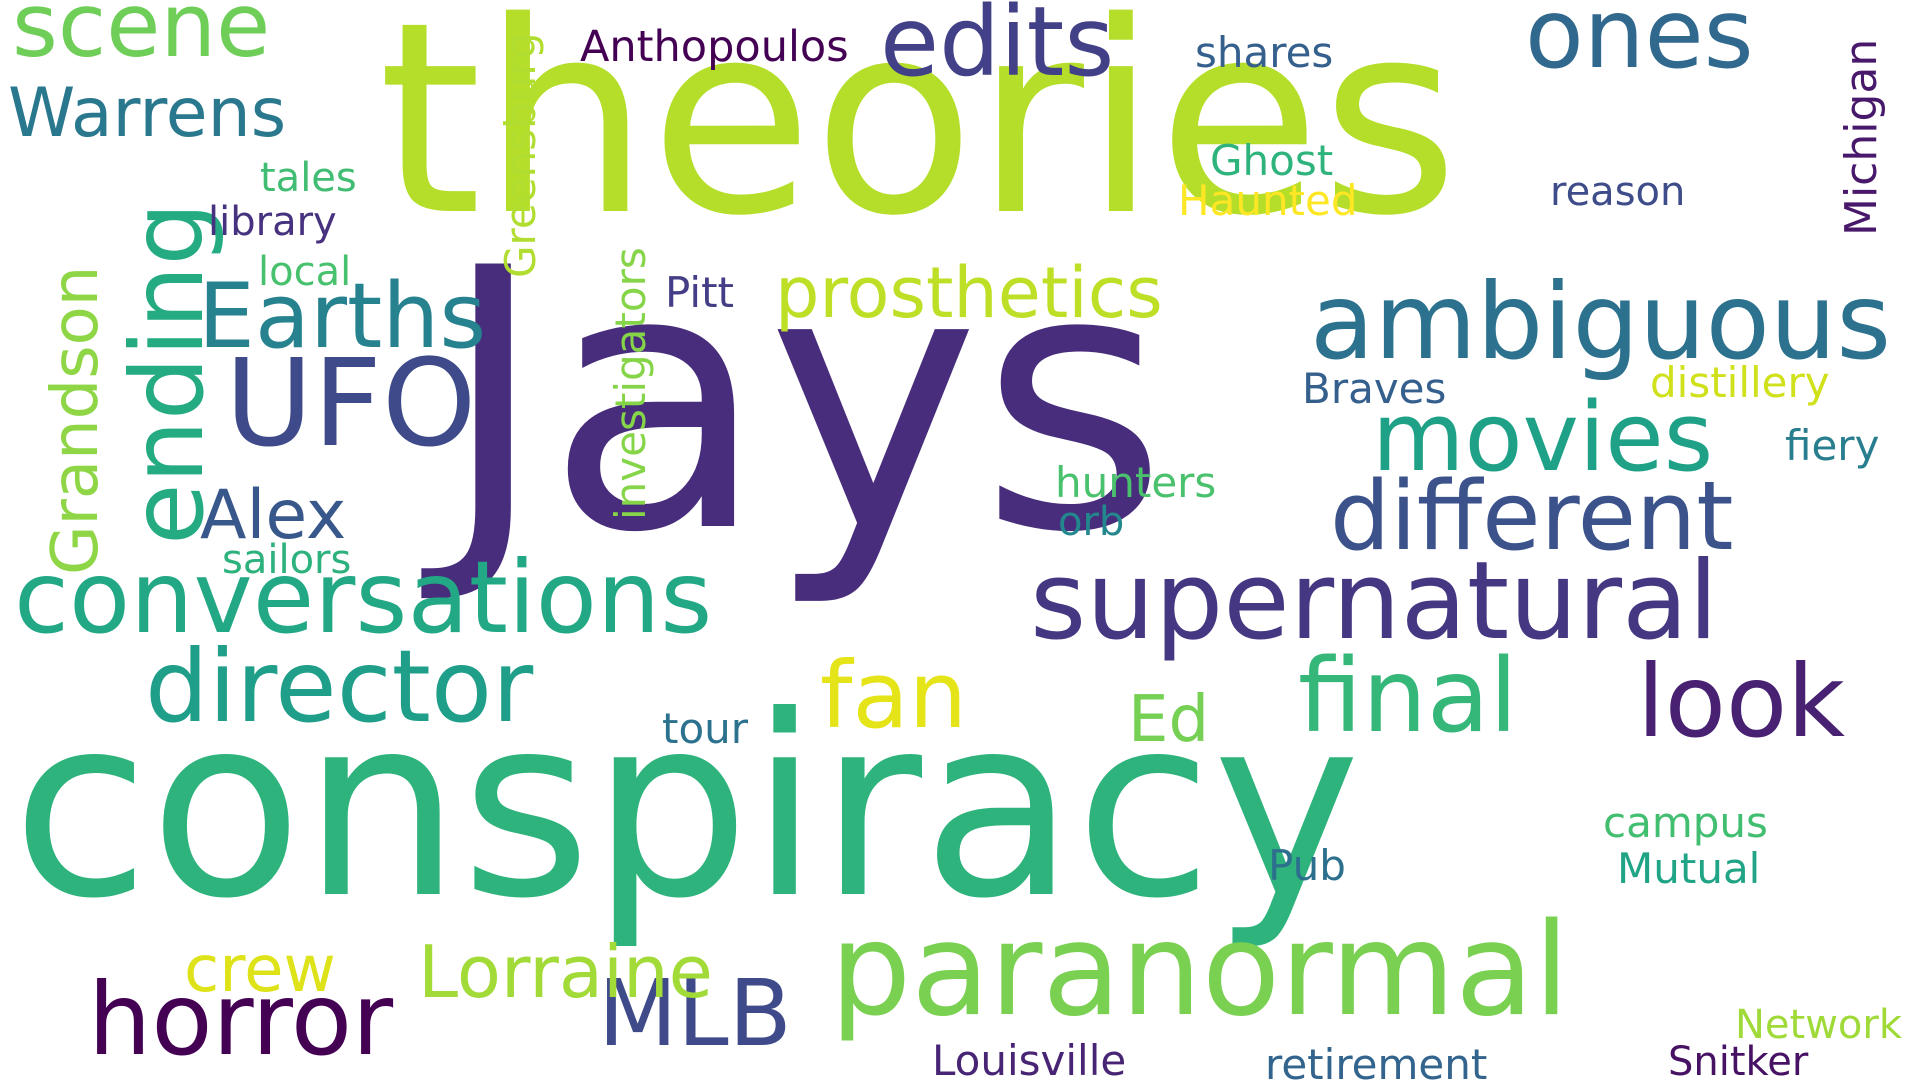  I want to click on word-tour: tour, so click(705, 728).